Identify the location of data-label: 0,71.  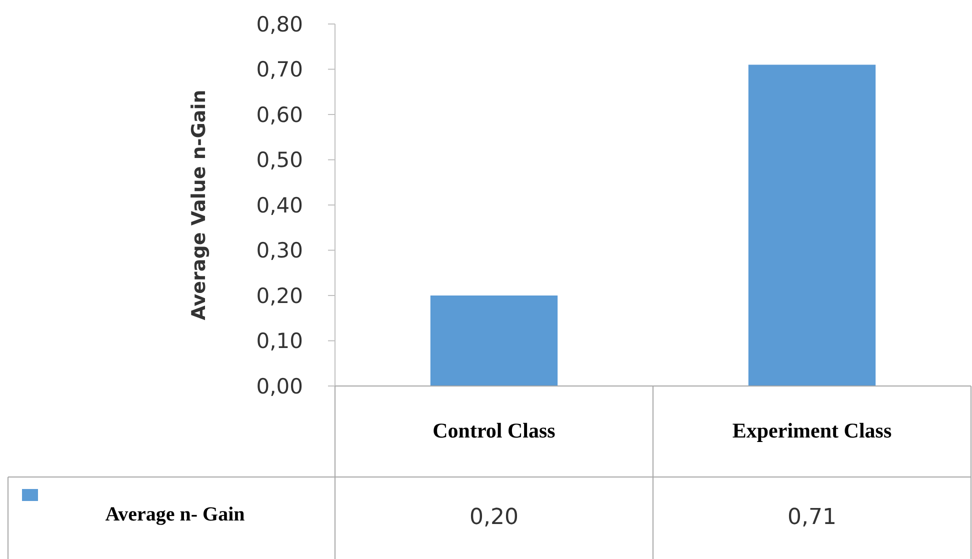
(812, 517).